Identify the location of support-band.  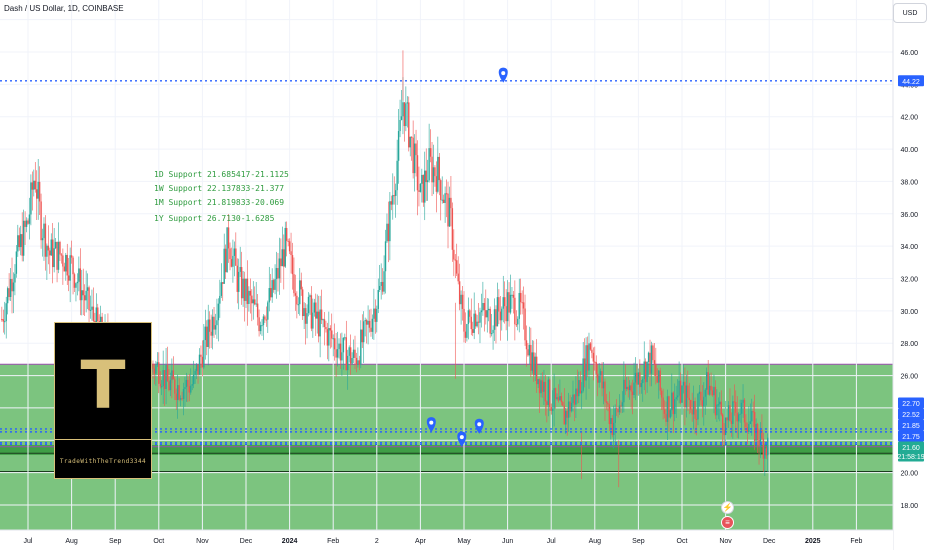
(446, 450).